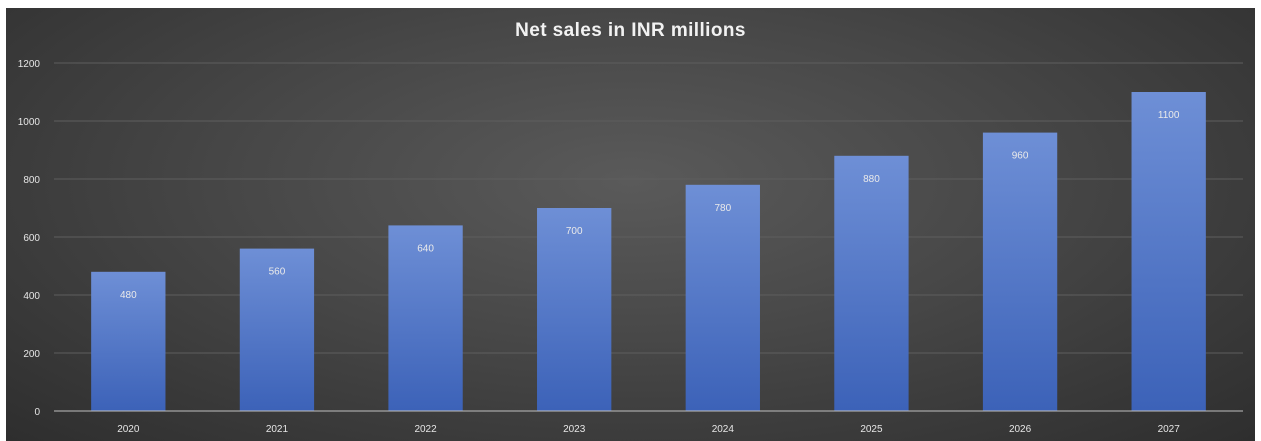 This screenshot has height=441, width=1261. Describe the element at coordinates (574, 231) in the screenshot. I see `data-label: 700` at that location.